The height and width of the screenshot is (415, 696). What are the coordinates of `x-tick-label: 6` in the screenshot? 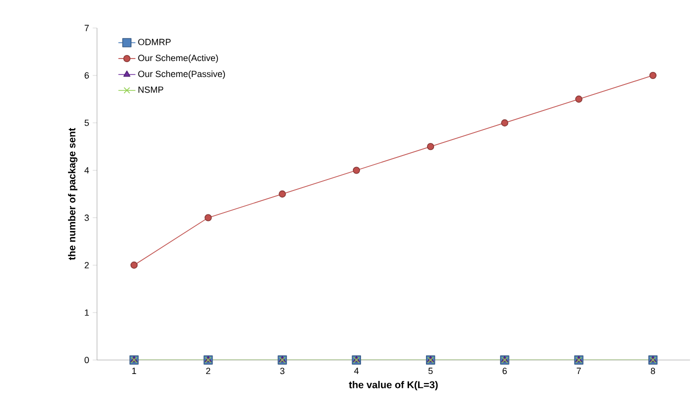 It's located at (504, 371).